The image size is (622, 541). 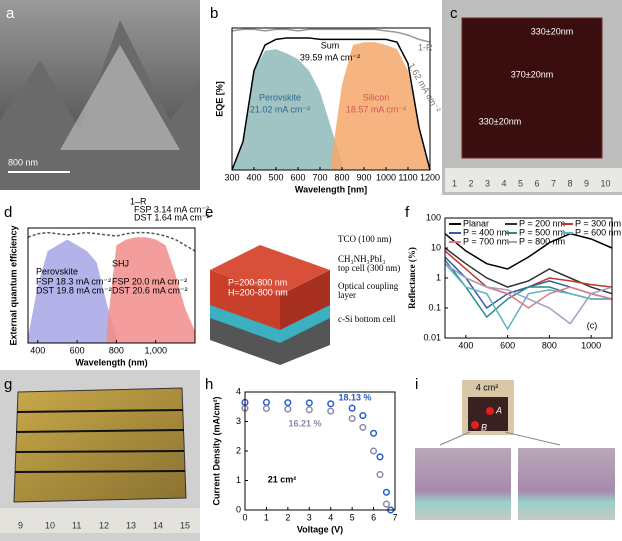 What do you see at coordinates (598, 232) in the screenshot?
I see `legend-label: P = 600 nm` at bounding box center [598, 232].